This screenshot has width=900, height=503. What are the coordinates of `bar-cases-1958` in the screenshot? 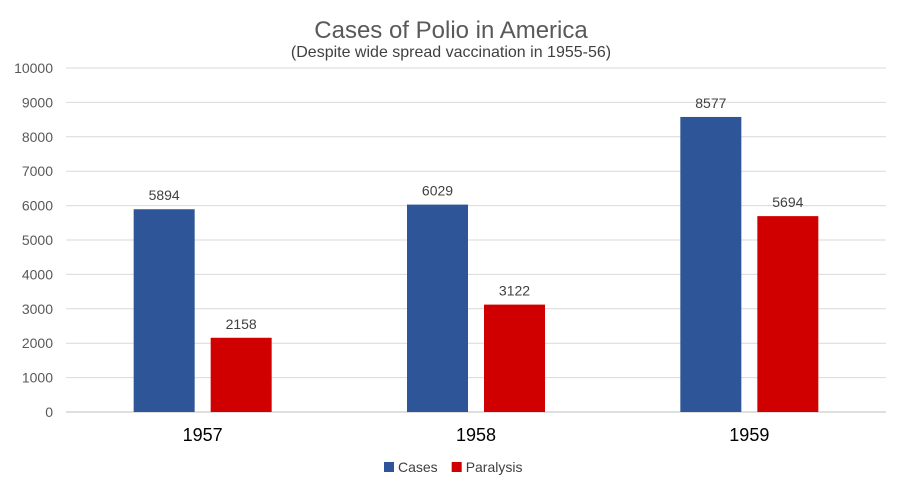 It's located at (437, 308).